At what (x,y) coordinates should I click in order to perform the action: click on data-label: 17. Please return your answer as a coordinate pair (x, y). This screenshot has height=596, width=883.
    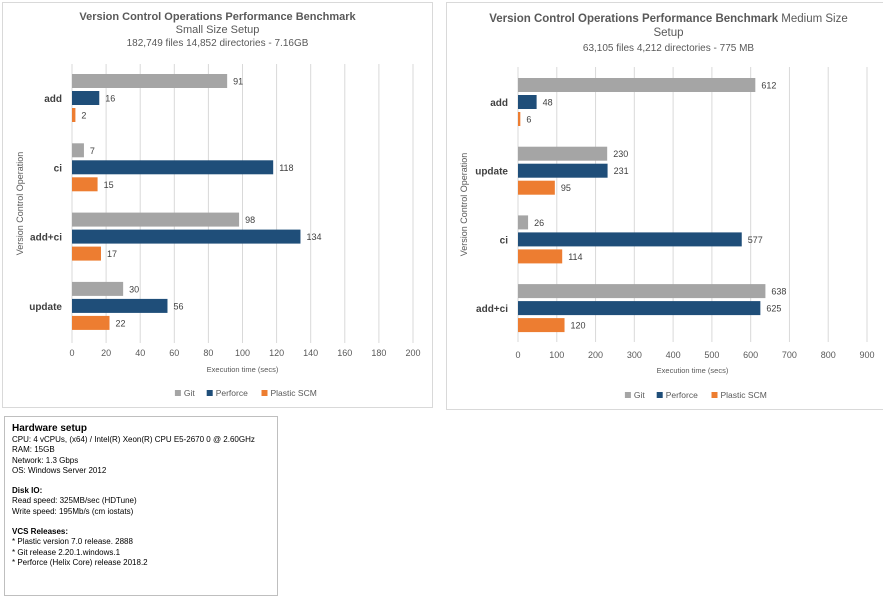
    Looking at the image, I should click on (112, 254).